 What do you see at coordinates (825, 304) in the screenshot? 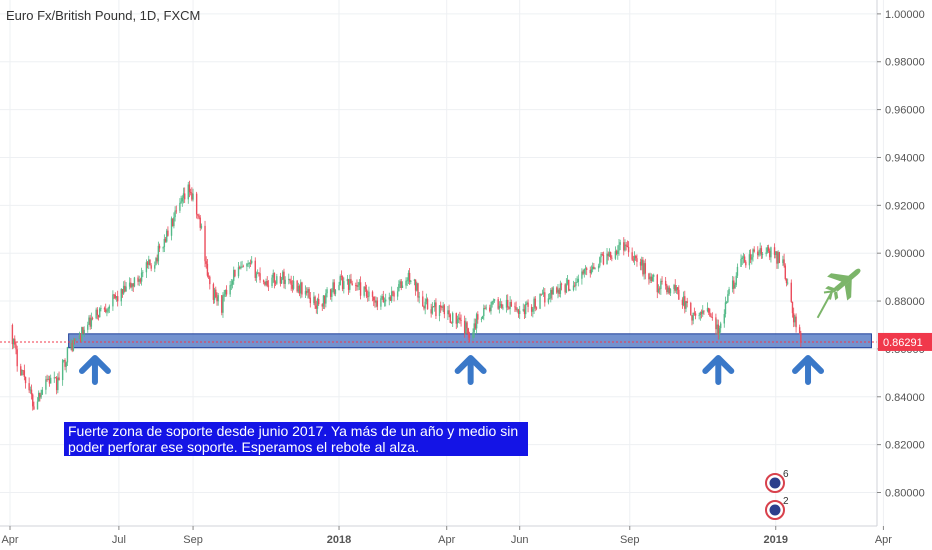
I see `target-arrow-icon` at bounding box center [825, 304].